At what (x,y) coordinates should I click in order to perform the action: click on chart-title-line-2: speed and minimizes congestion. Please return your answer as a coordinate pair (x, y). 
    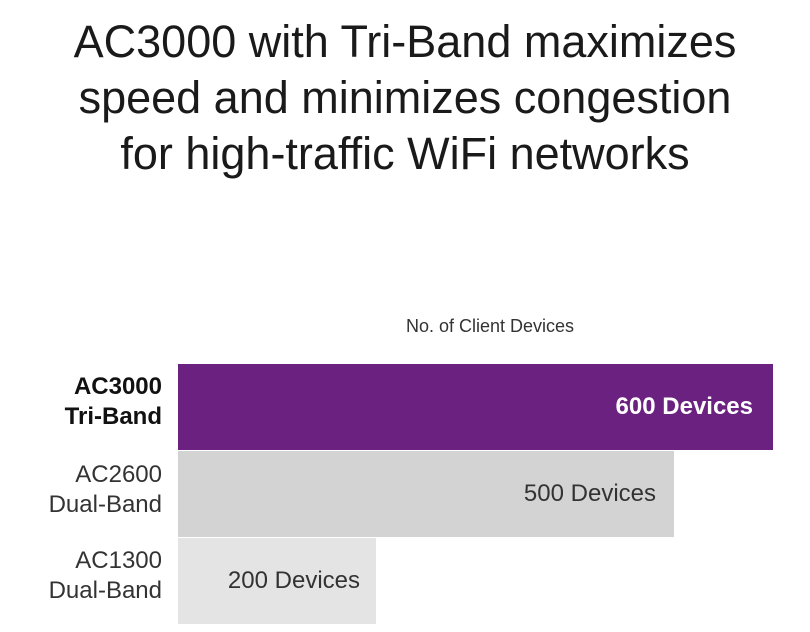
    Looking at the image, I should click on (405, 97).